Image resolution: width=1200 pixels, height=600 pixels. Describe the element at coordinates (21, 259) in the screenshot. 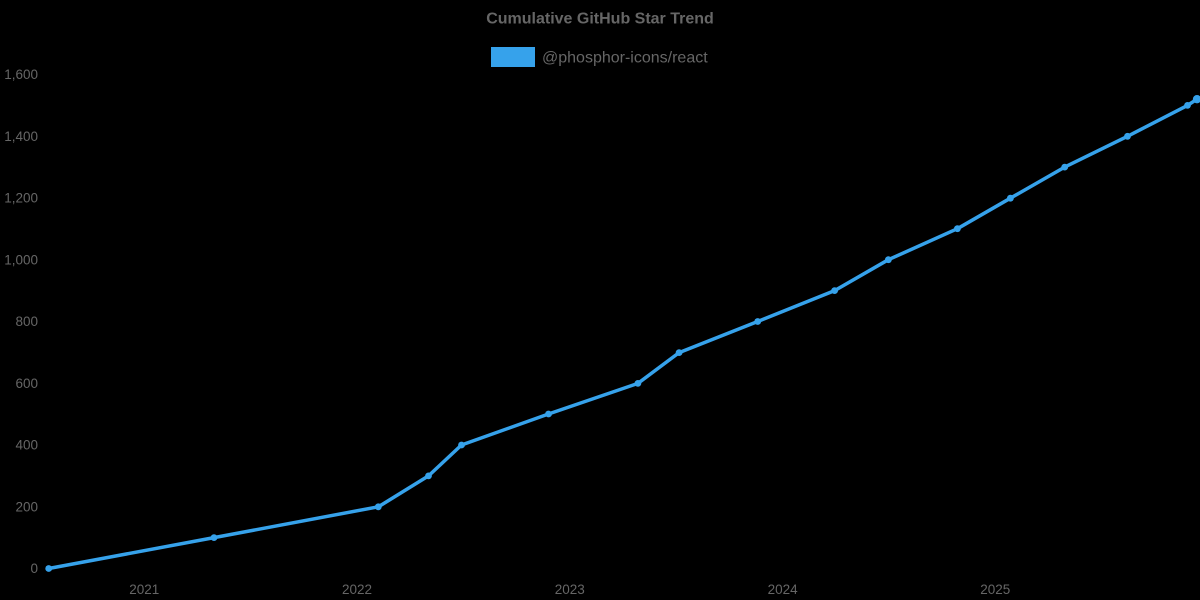

I see `svg-text: 1,000` at that location.